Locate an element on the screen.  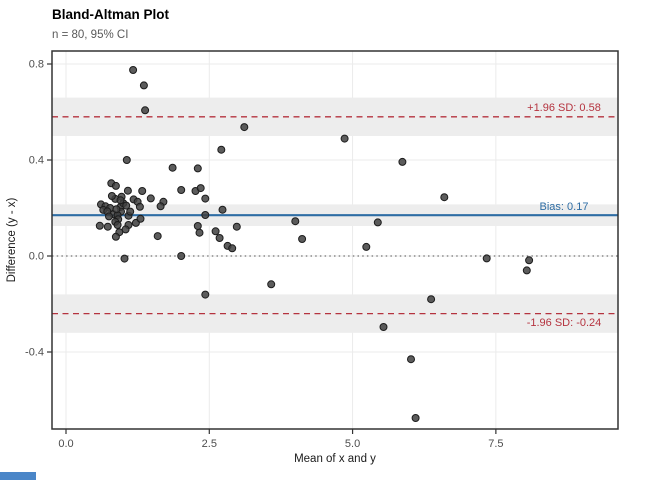
x-axis-title: Mean of x and y is located at coordinates (335, 459).